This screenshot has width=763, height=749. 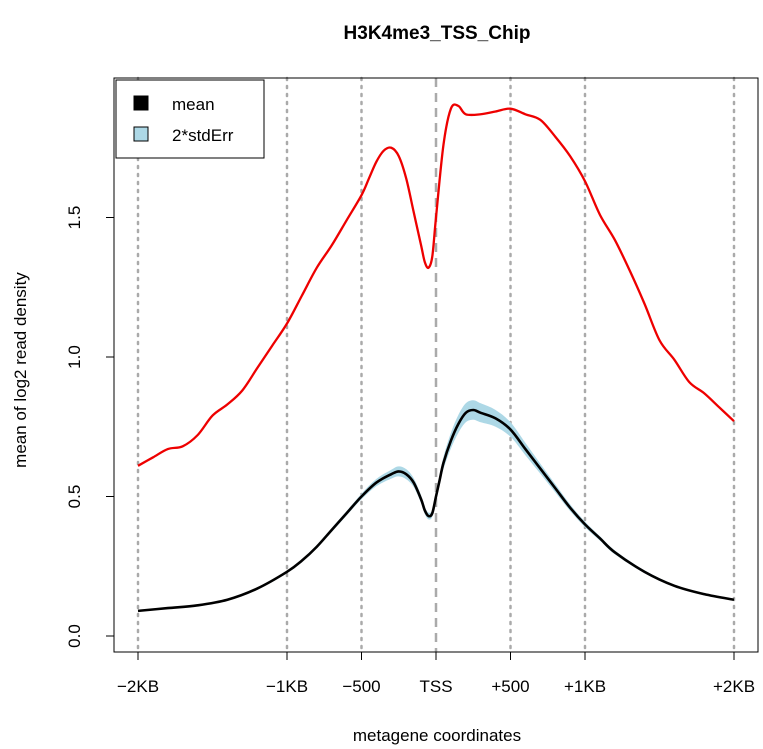 What do you see at coordinates (734, 686) in the screenshot?
I see `x-tick-label: +2KB` at bounding box center [734, 686].